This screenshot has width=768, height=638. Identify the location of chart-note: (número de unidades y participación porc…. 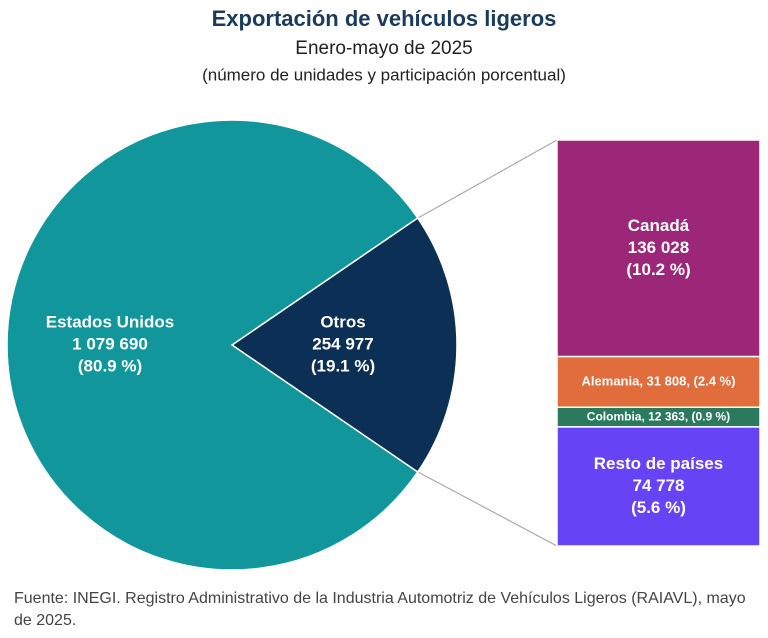
(384, 74).